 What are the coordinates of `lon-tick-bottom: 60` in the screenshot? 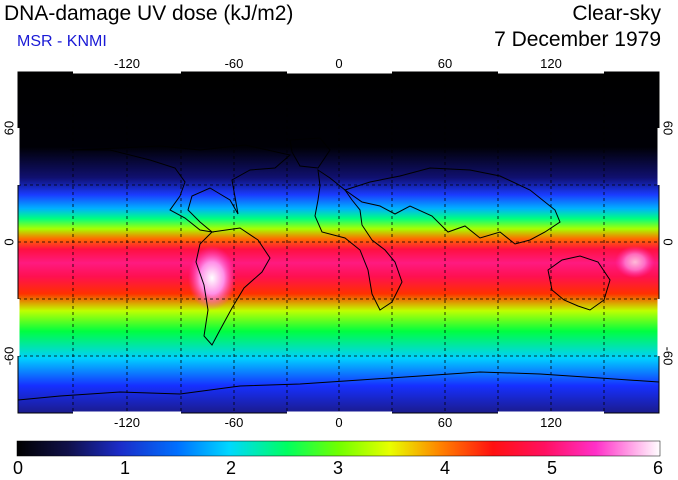 It's located at (445, 422).